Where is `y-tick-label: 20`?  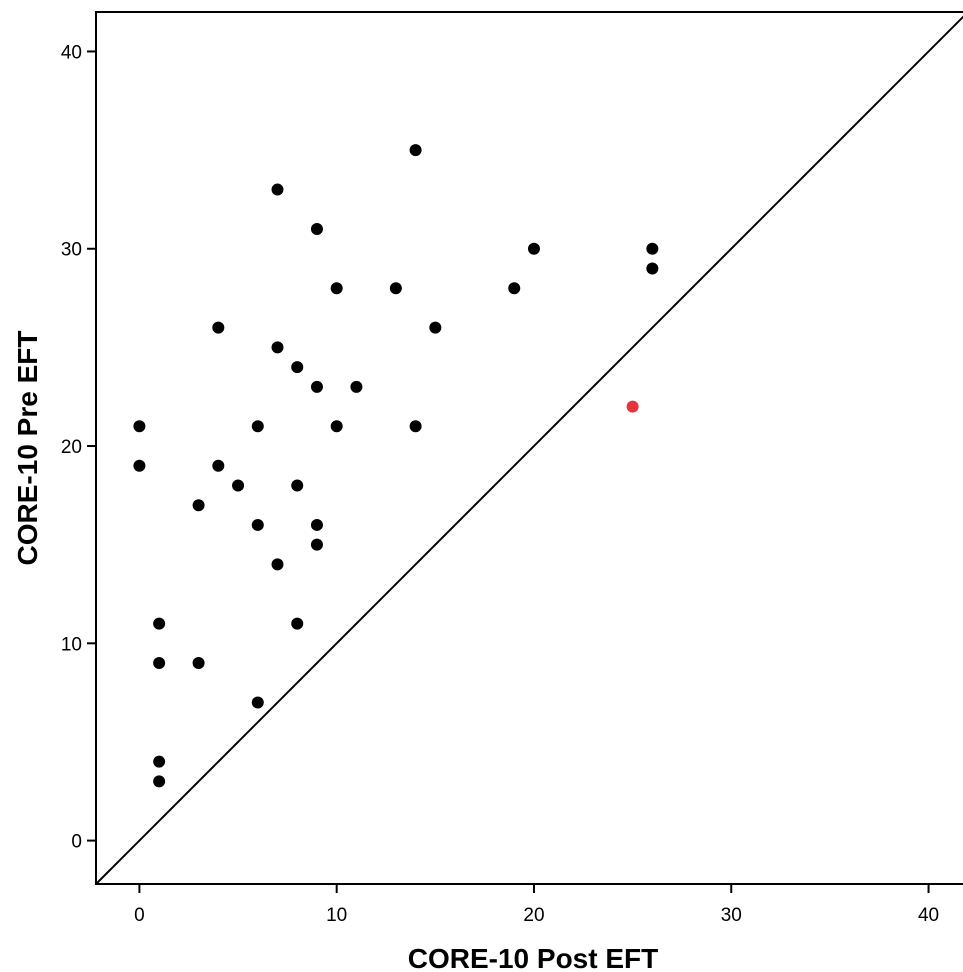
y-tick-label: 20 is located at coordinates (71, 447).